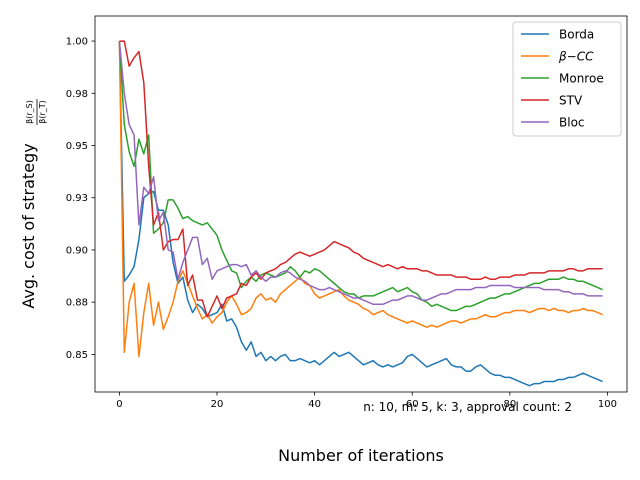 This screenshot has width=640, height=480. I want to click on chart-annotation: n: 10, m: 5, k: 3, approval count: 2, so click(467, 407).